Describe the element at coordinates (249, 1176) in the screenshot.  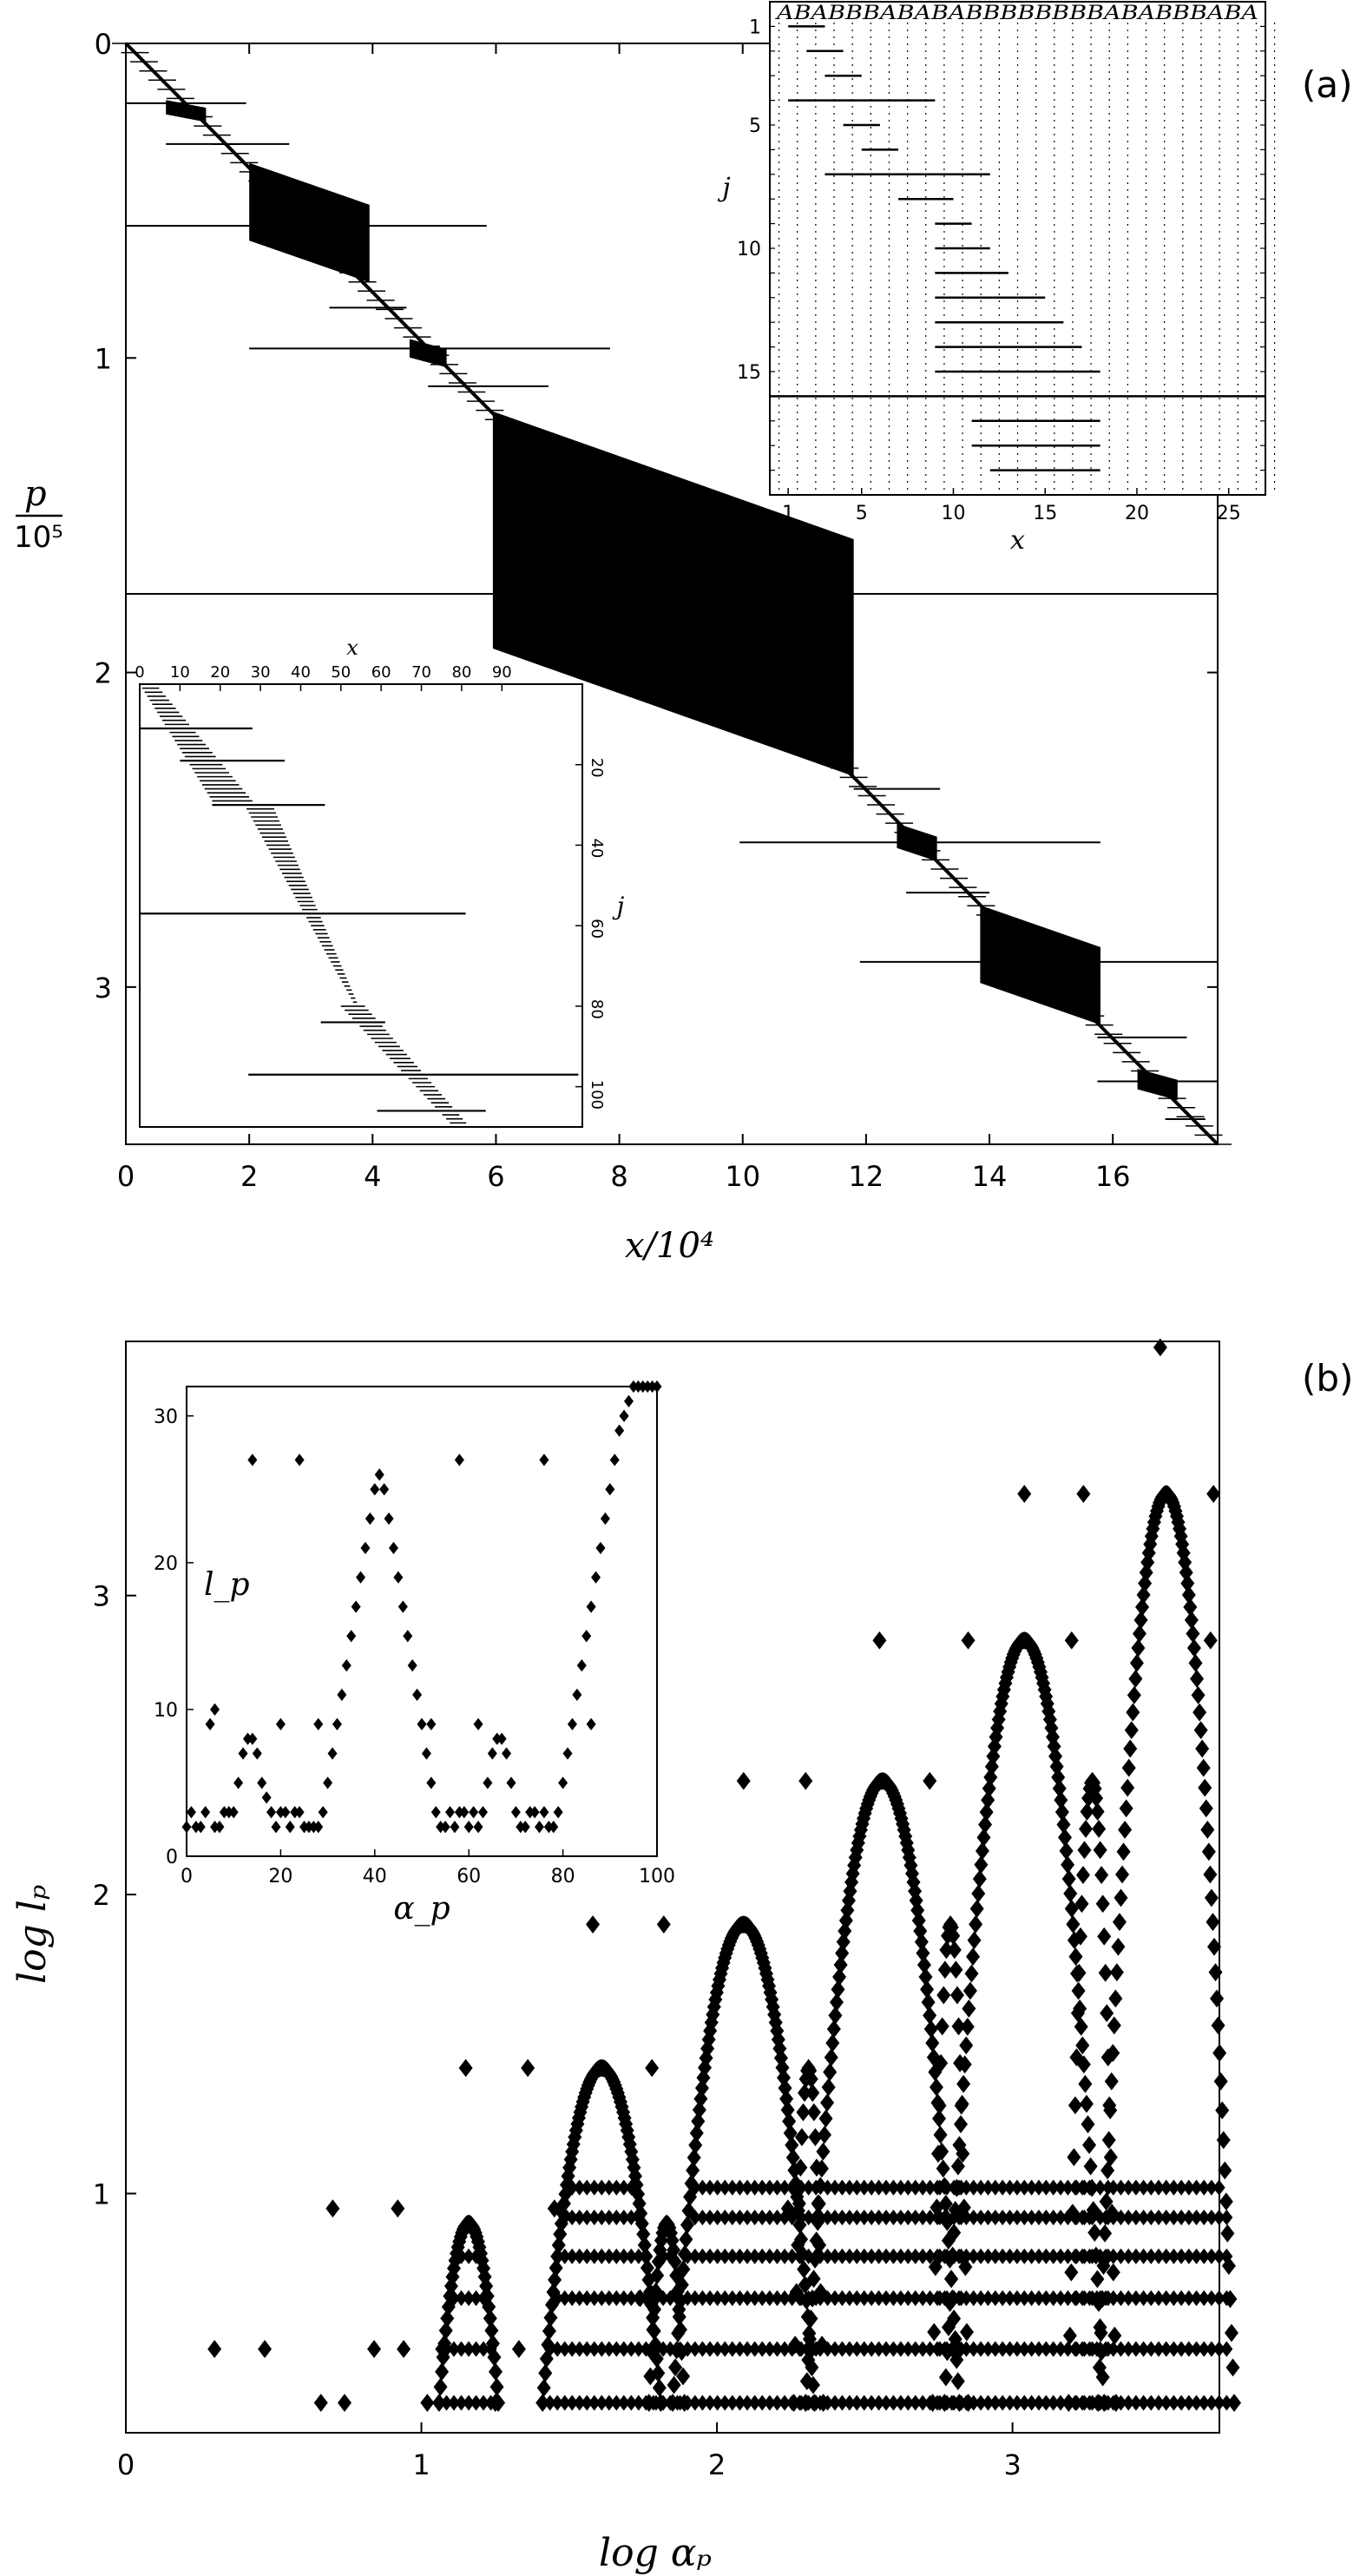
I see `x-tick-label: 2` at that location.